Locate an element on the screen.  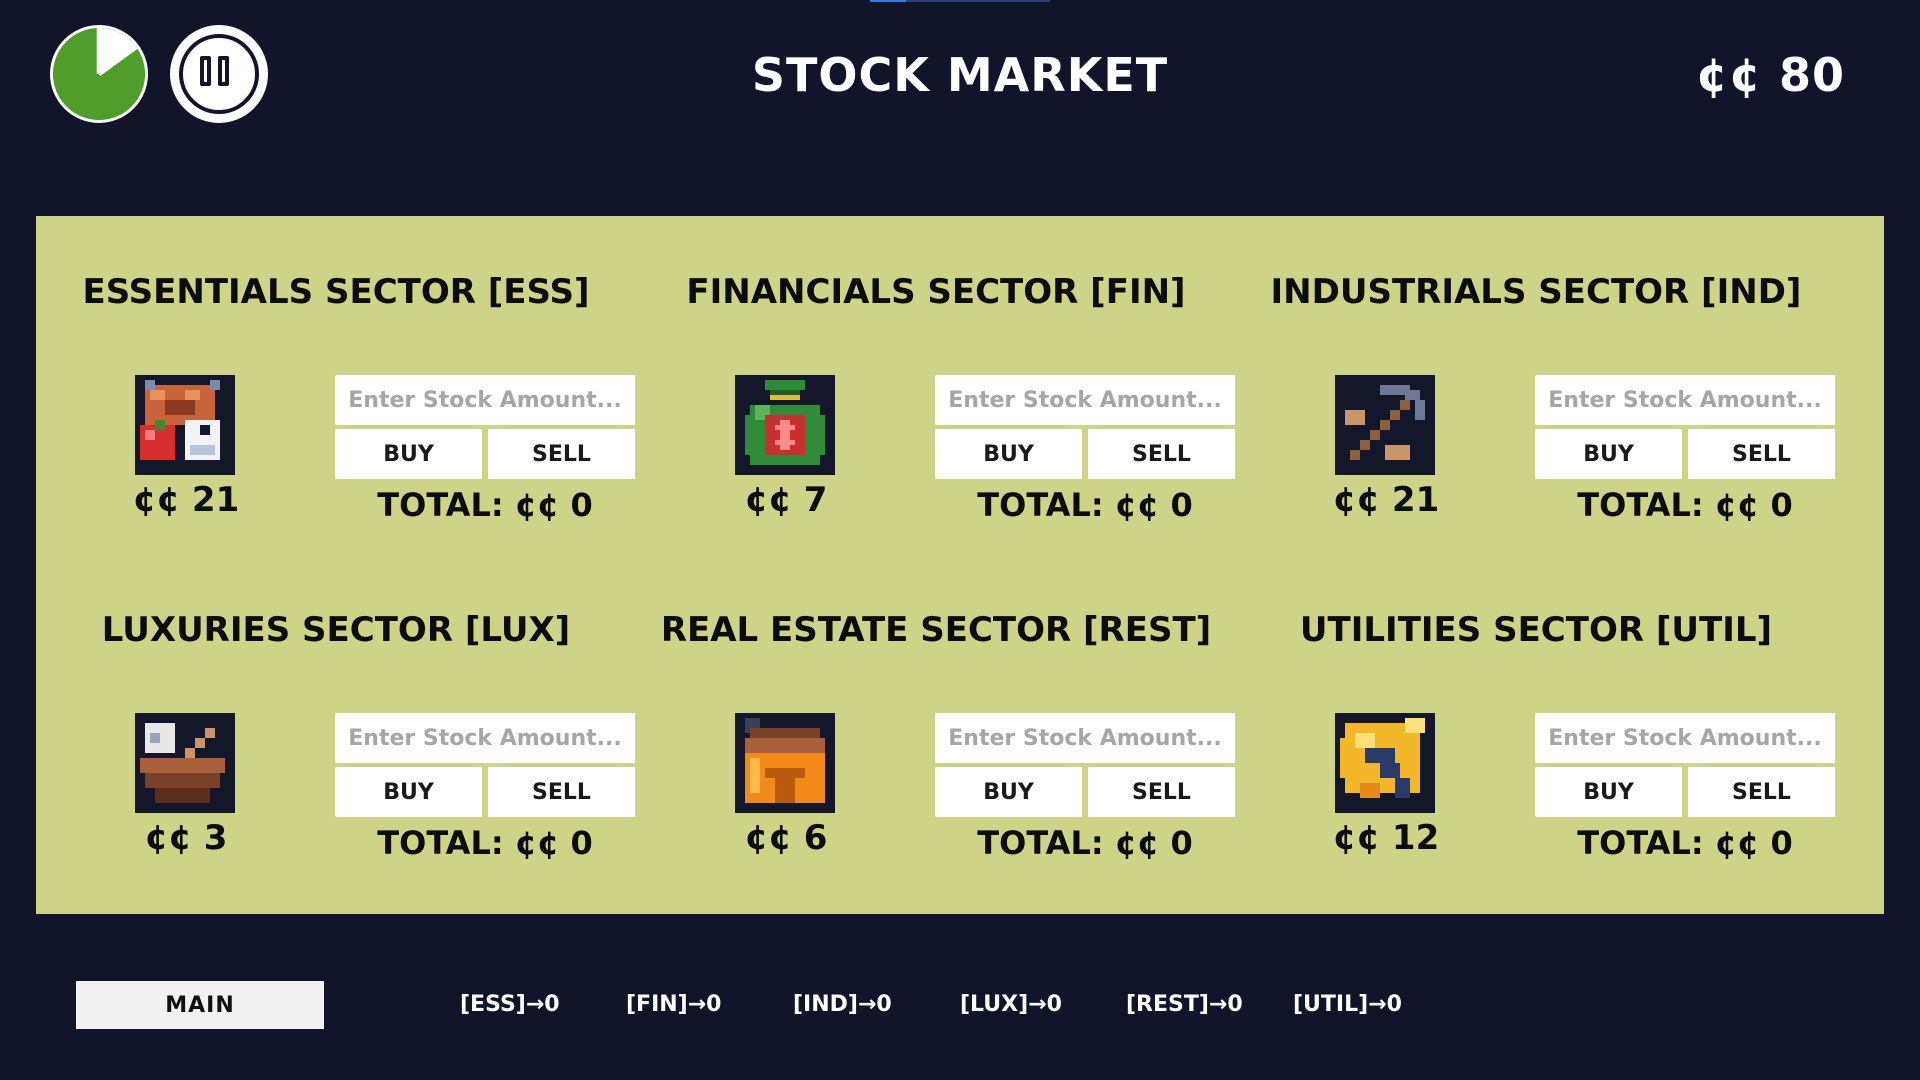
sector-title: FINANCIALS SECTOR [FIN] is located at coordinates (936, 292).